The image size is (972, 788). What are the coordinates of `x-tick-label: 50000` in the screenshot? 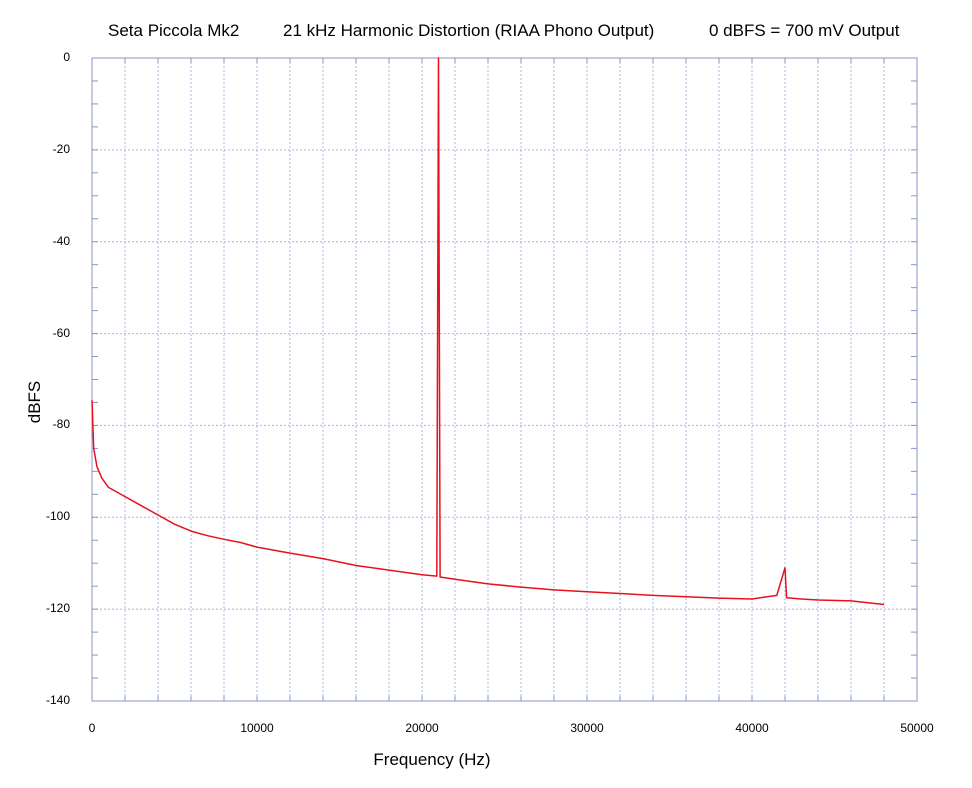 It's located at (917, 728).